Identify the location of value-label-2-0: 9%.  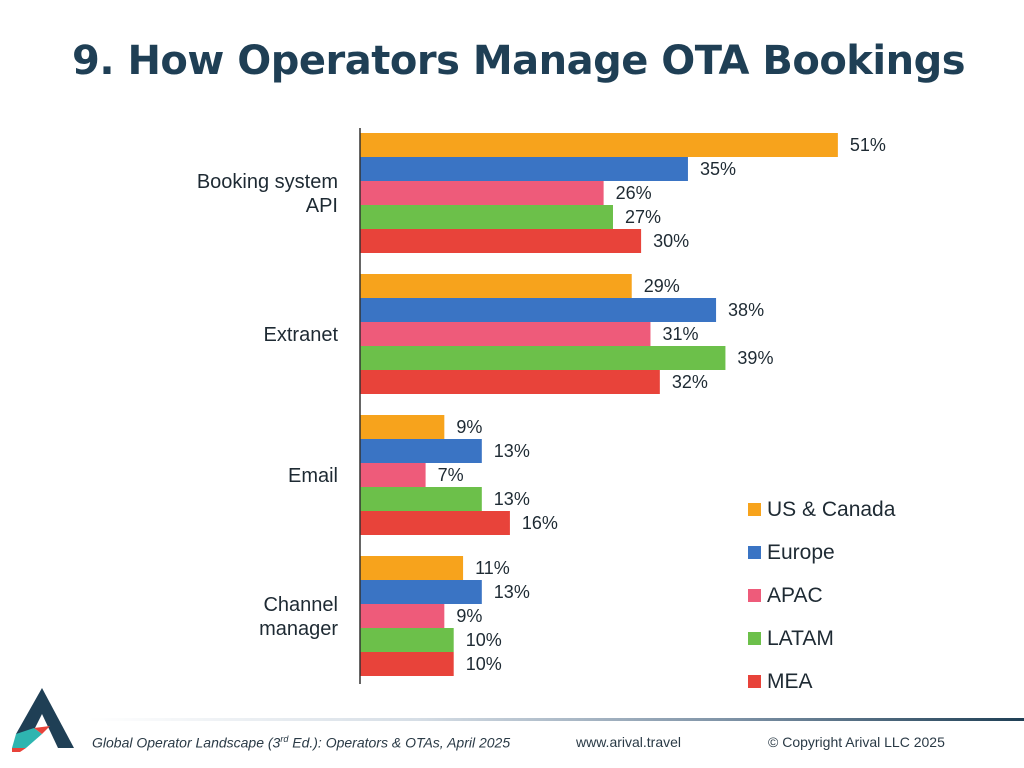
(469, 427).